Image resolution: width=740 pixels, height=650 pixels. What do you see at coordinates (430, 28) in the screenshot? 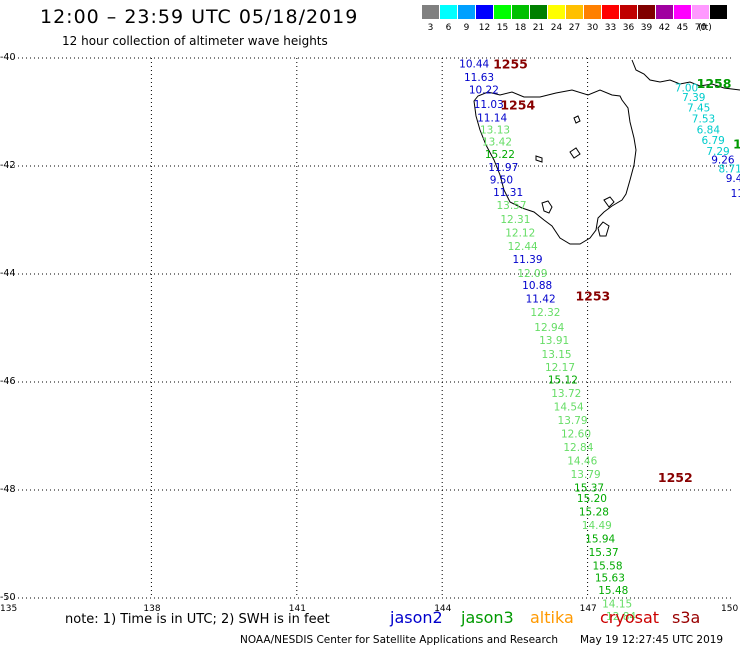
I see `scale-label: 3` at bounding box center [430, 28].